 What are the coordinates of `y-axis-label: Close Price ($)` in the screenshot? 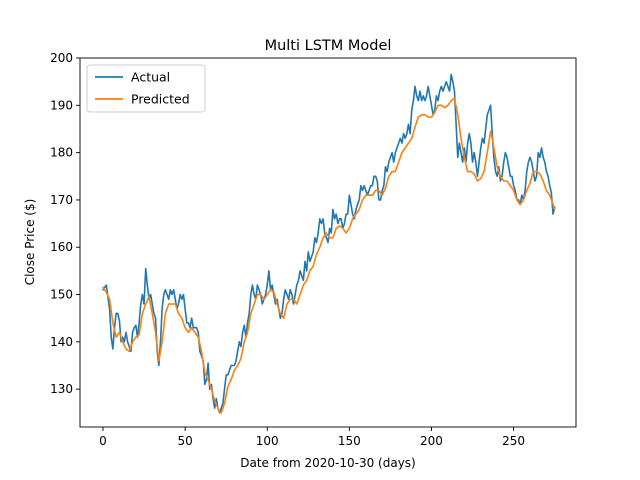 It's located at (30, 242).